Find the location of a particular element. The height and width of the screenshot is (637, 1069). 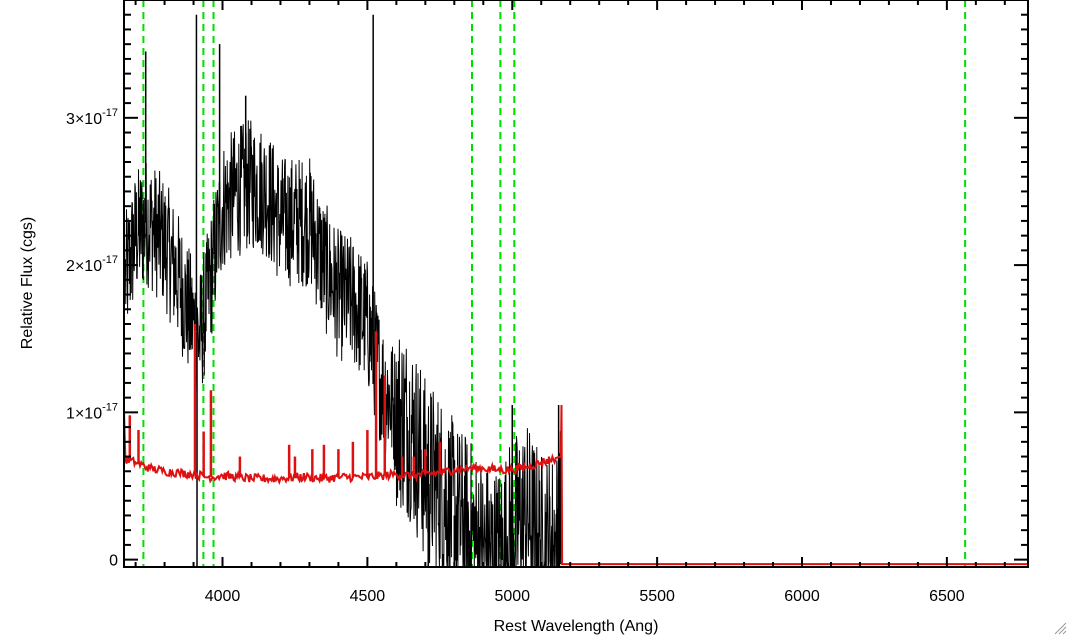

x-tick-label: 4500 is located at coordinates (368, 596).